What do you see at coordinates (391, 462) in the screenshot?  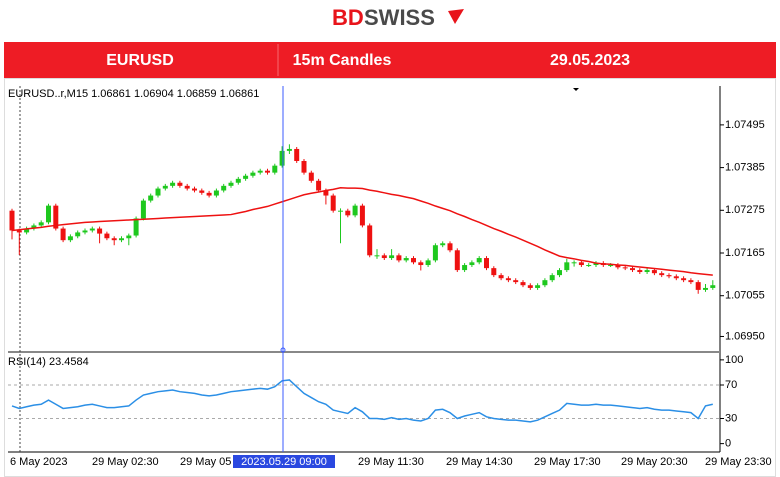 I see `x-tick-label: 29 May 11:30` at bounding box center [391, 462].